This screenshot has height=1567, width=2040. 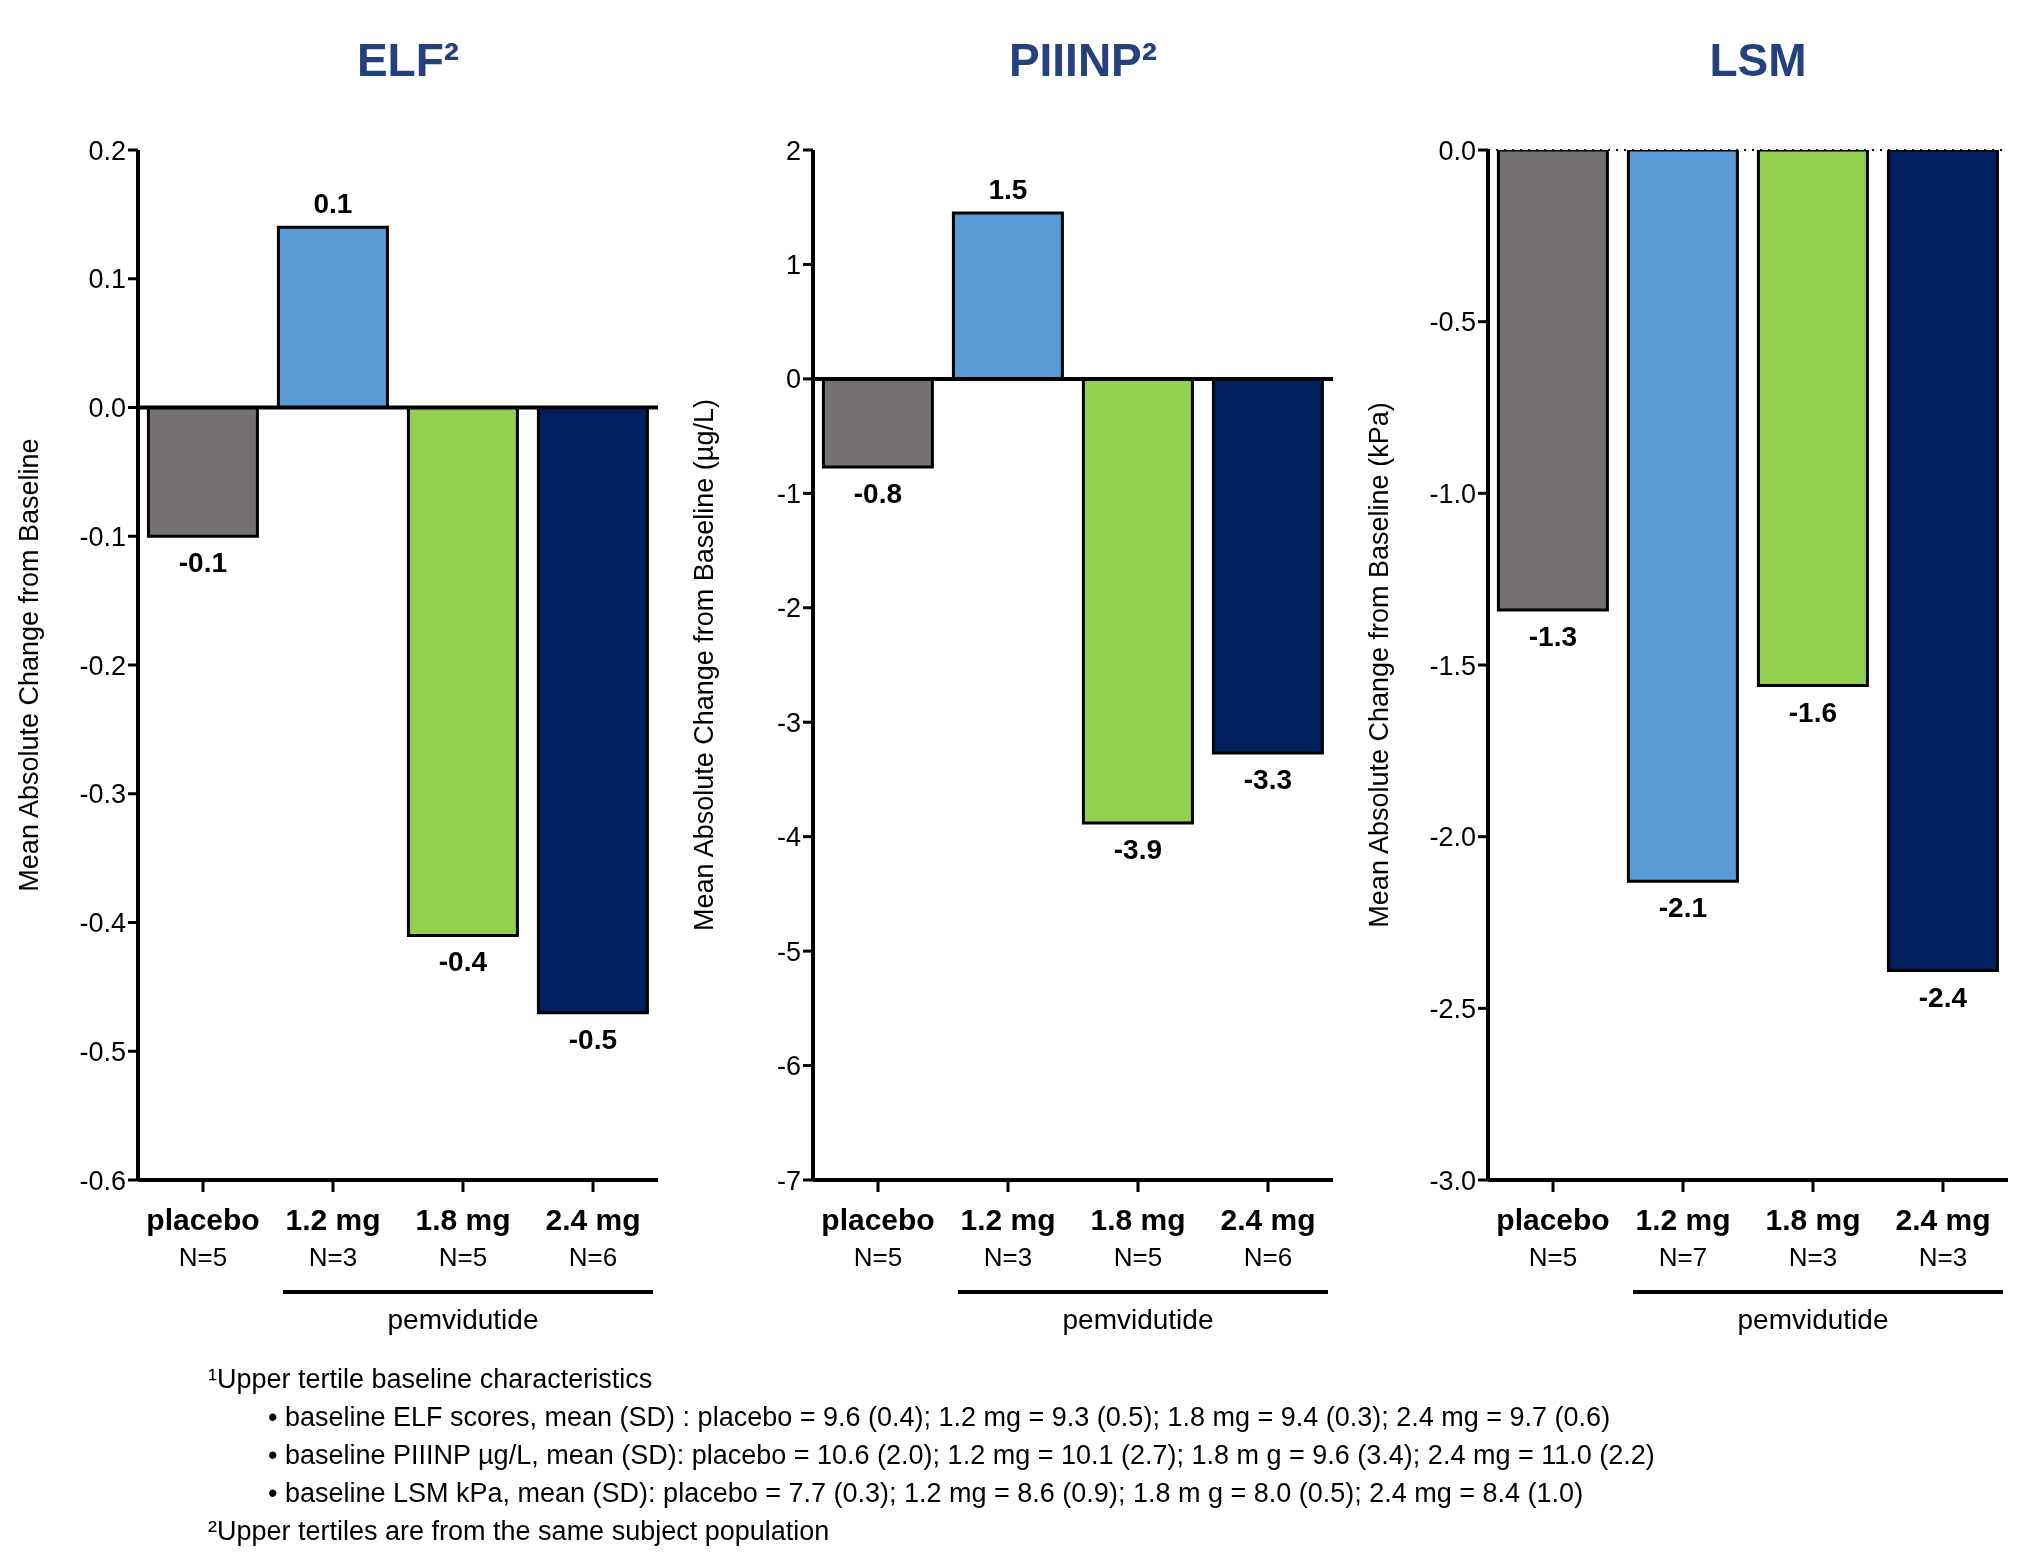 I want to click on y-tick-label: -2.5, so click(x=1452, y=1008).